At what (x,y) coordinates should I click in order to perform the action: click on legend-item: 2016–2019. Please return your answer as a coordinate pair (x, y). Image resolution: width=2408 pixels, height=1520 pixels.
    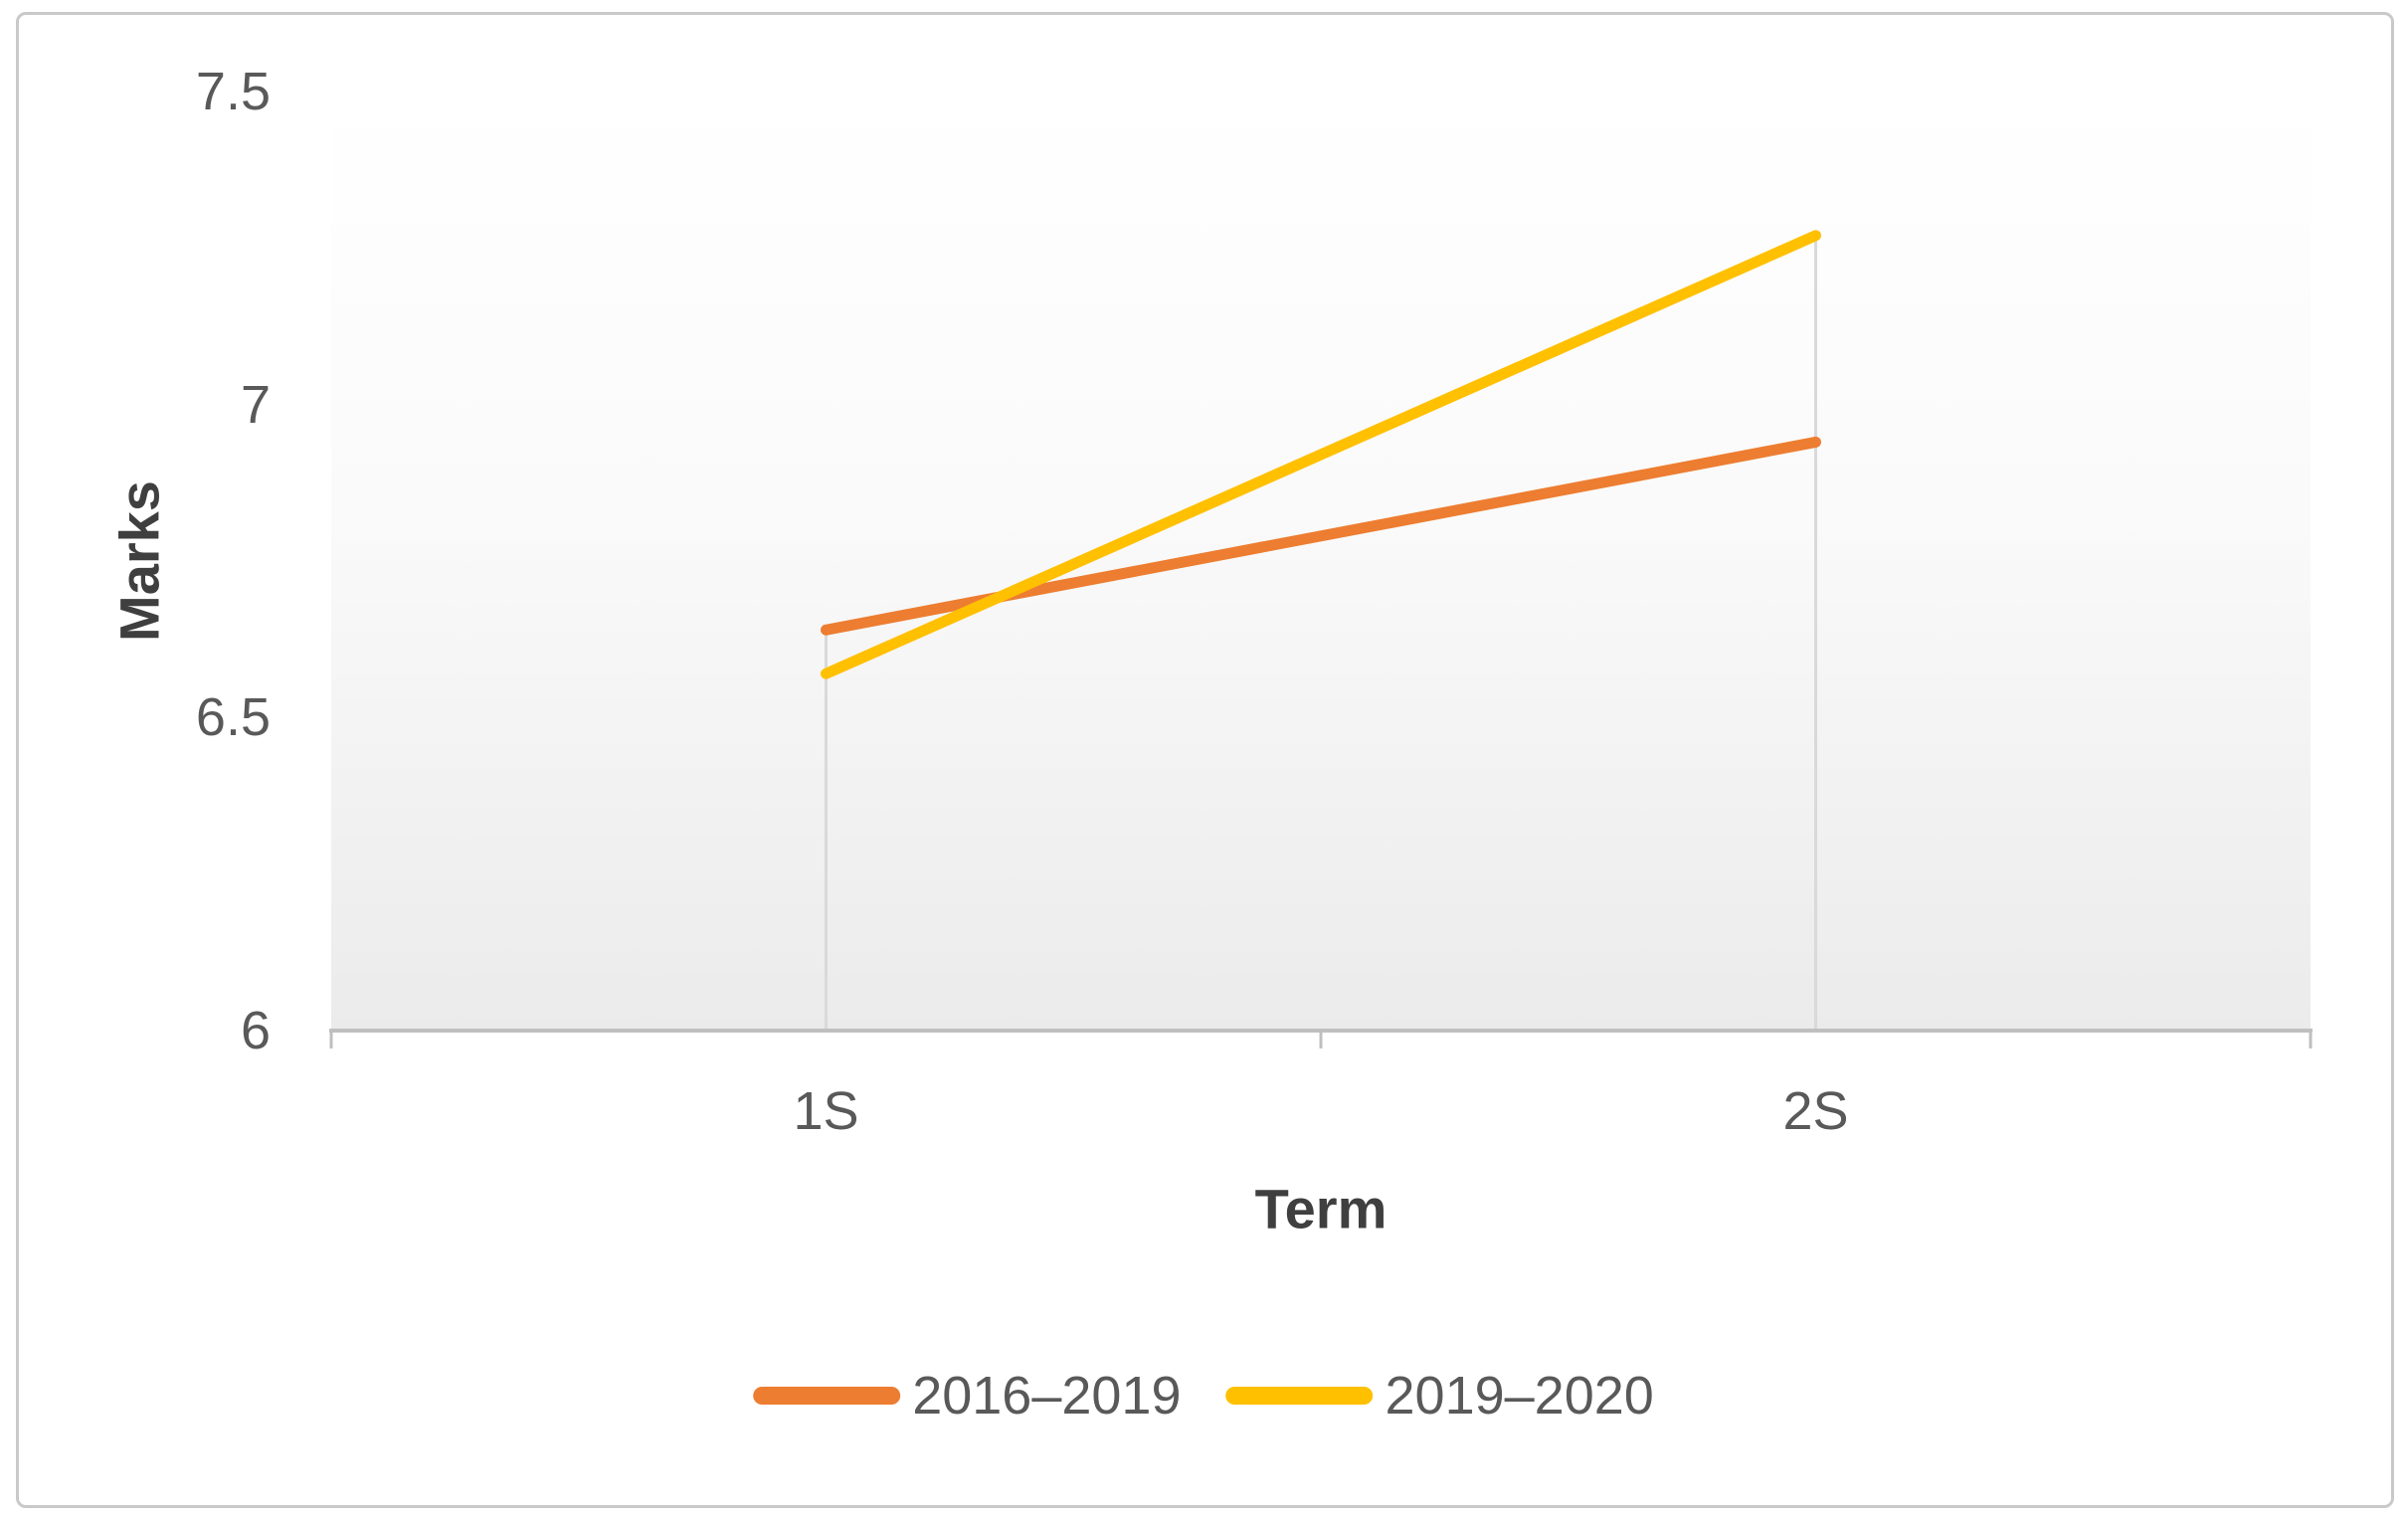
    Looking at the image, I should click on (967, 1395).